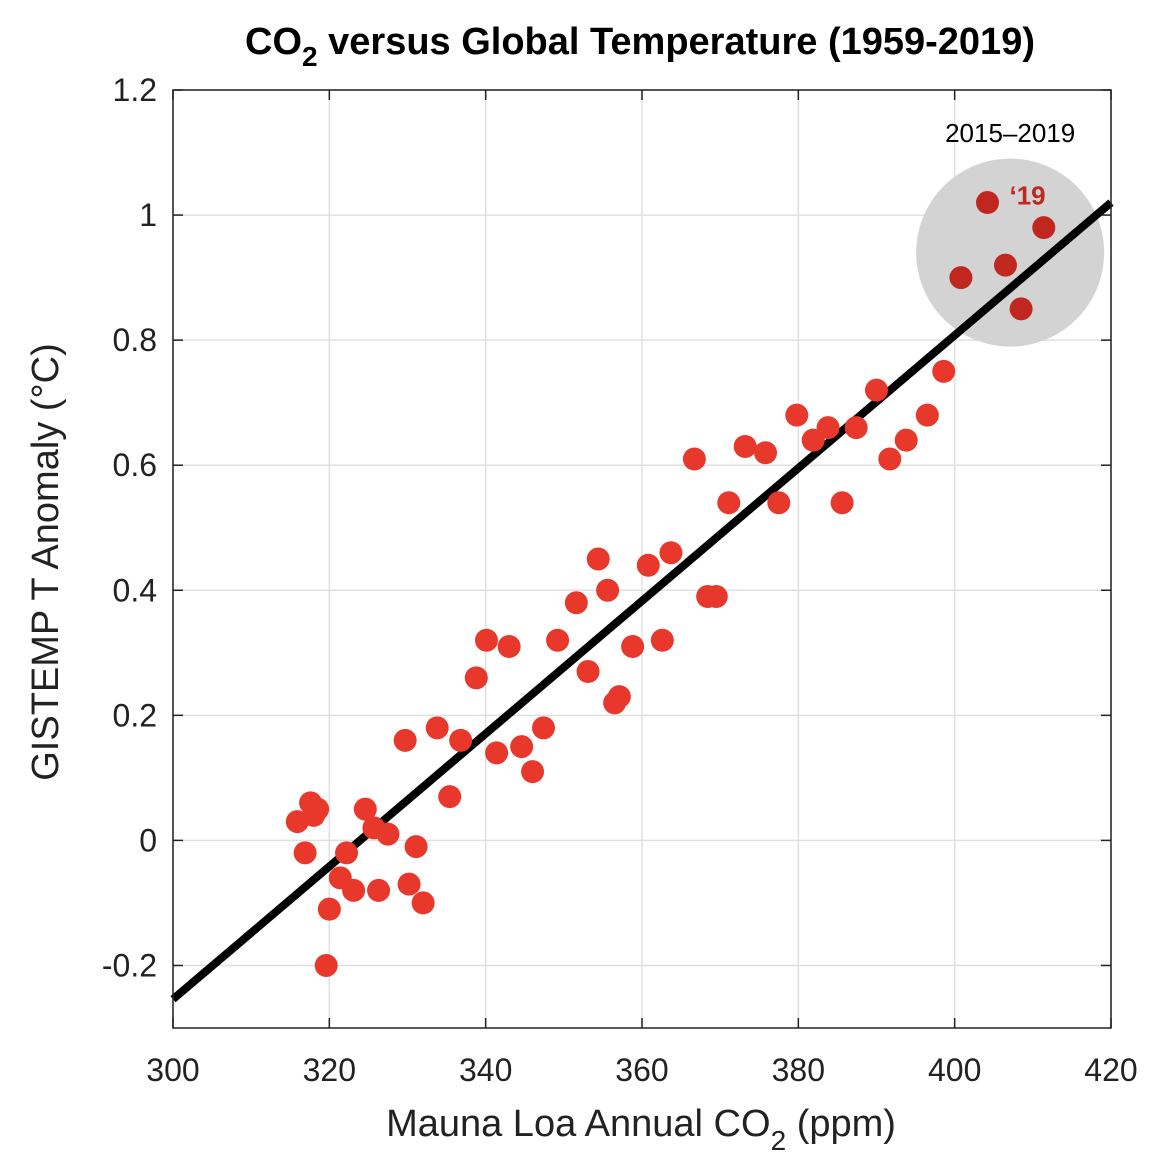 Image resolution: width=1170 pixels, height=1174 pixels. Describe the element at coordinates (329, 1070) in the screenshot. I see `x-tick-label: 320` at that location.